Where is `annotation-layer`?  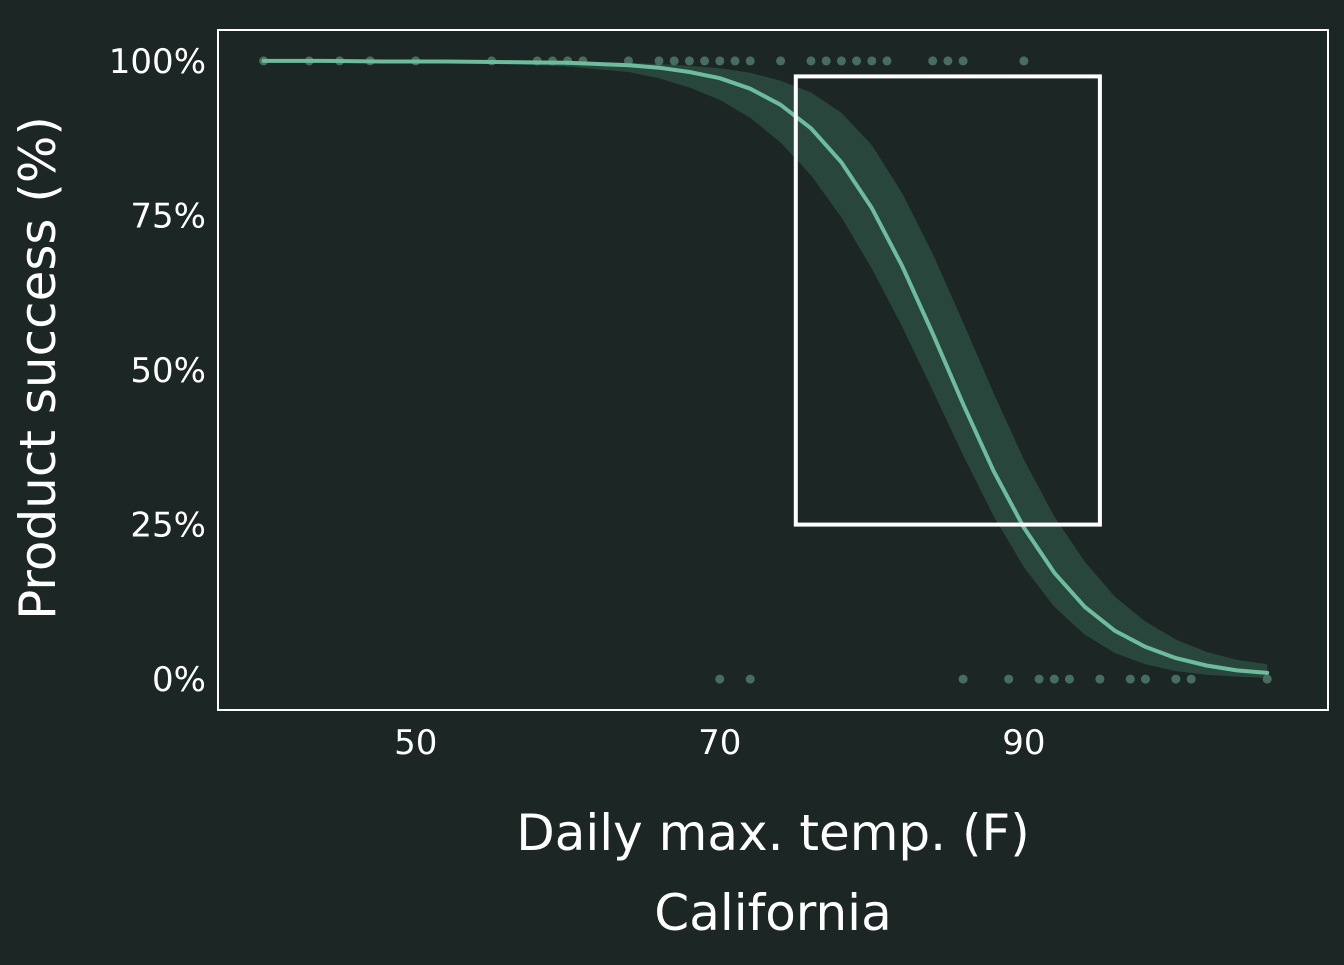 annotation-layer is located at coordinates (947, 300).